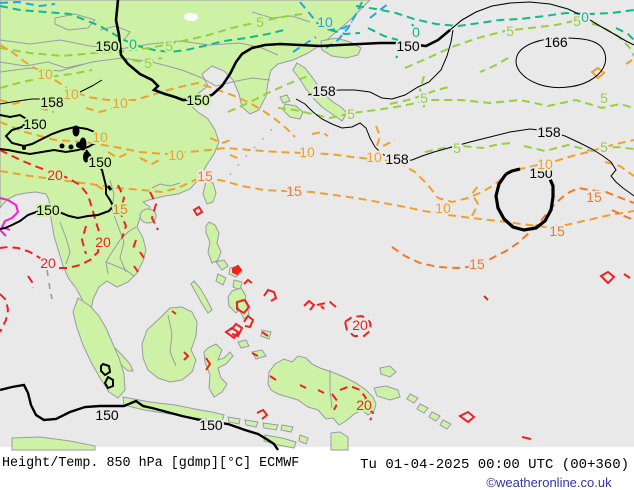 The image size is (634, 490). I want to click on svg-text:Tu 01-04-2025 00:00 UTC (00+36: Tu 01-04-2025 00:00 UTC (00+360), so click(494, 465).